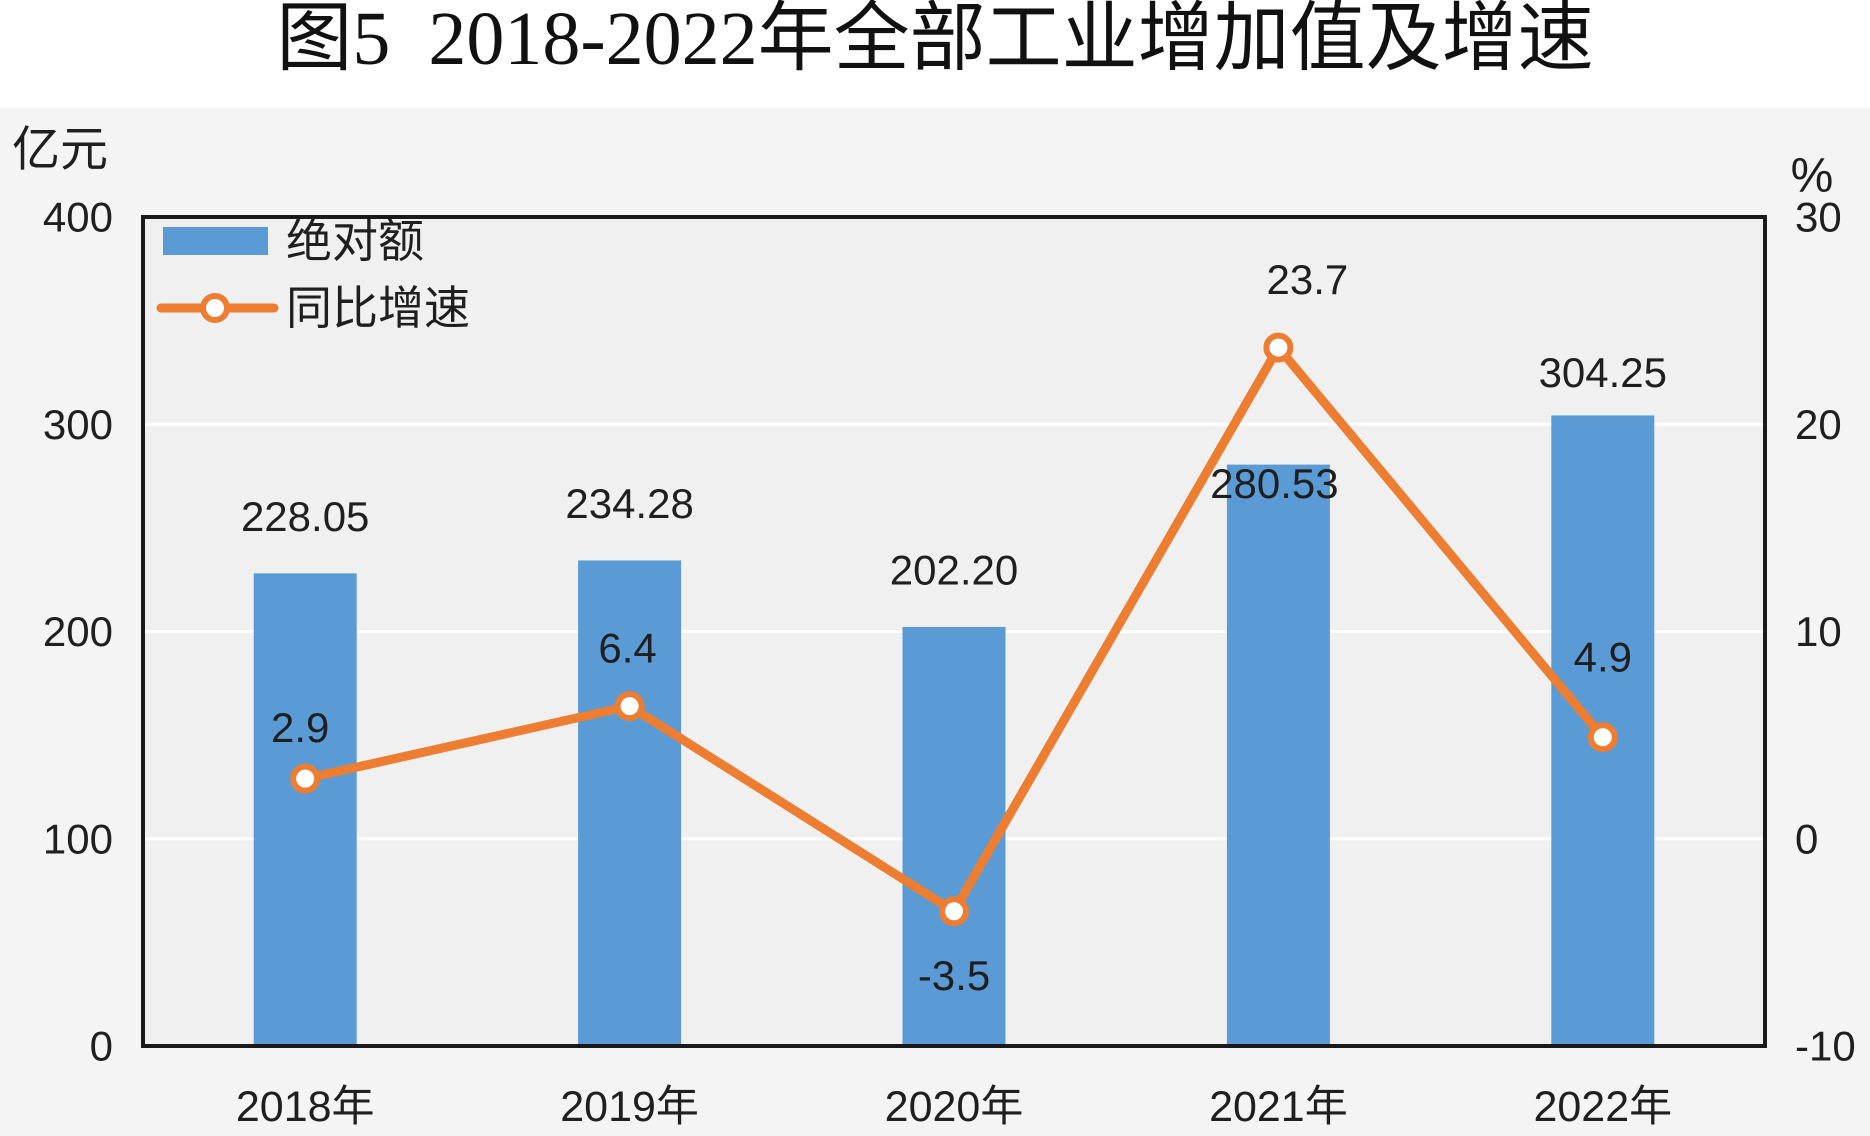  What do you see at coordinates (935, 40) in the screenshot?
I see `chart-title: 图5 2018-2022年全部工业增加值及增速` at bounding box center [935, 40].